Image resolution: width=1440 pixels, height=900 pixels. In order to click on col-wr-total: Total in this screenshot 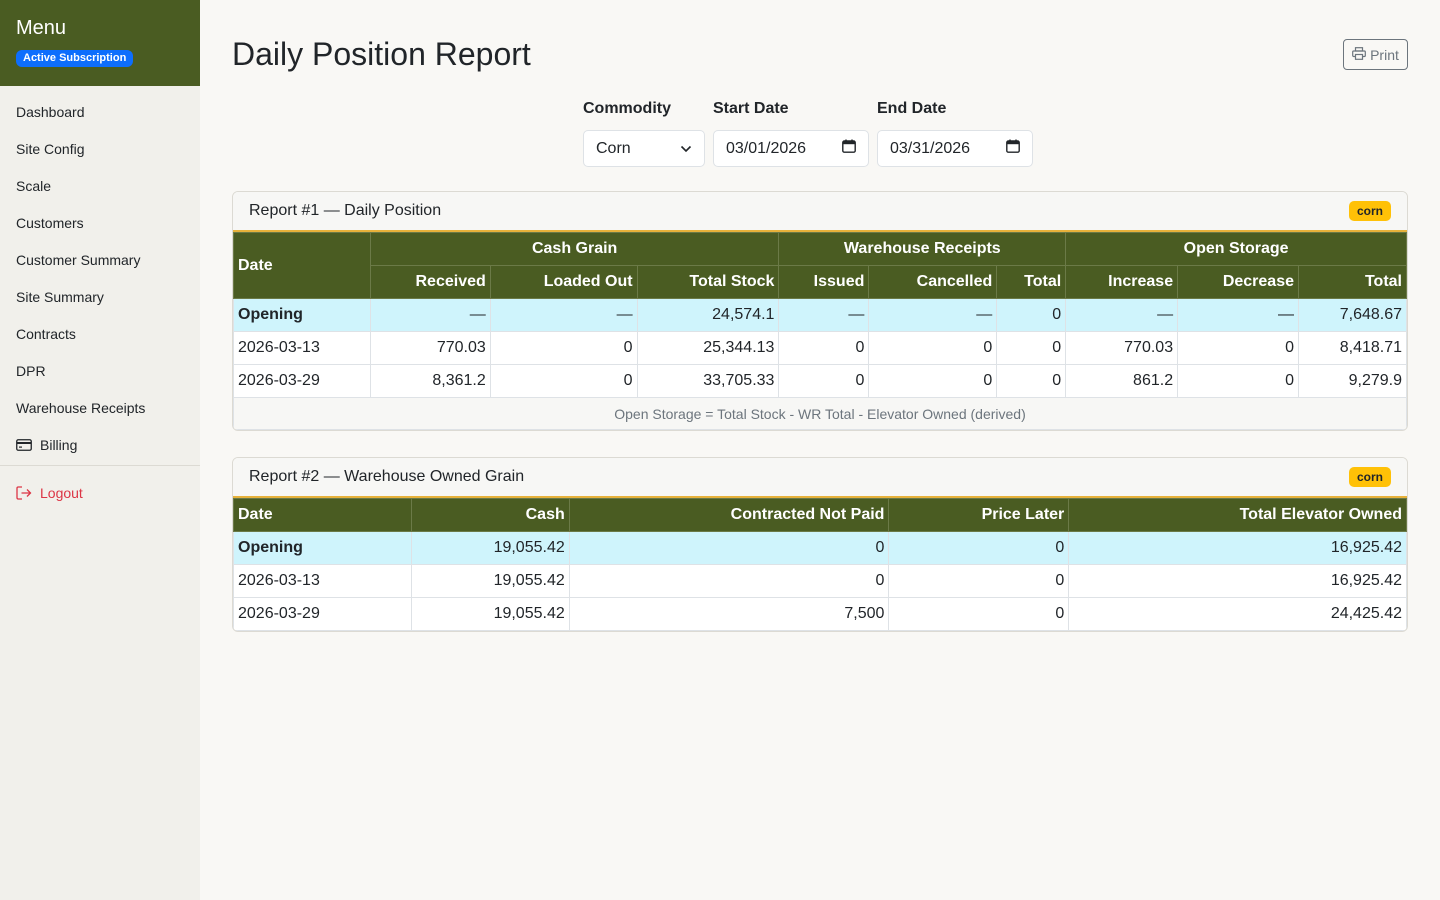, I will do `click(1031, 282)`.